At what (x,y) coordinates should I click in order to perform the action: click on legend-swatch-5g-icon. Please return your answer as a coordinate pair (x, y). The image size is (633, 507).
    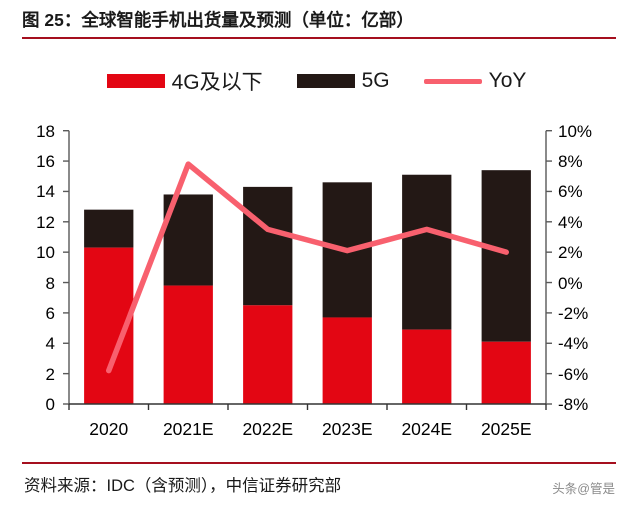
    Looking at the image, I should click on (325, 81).